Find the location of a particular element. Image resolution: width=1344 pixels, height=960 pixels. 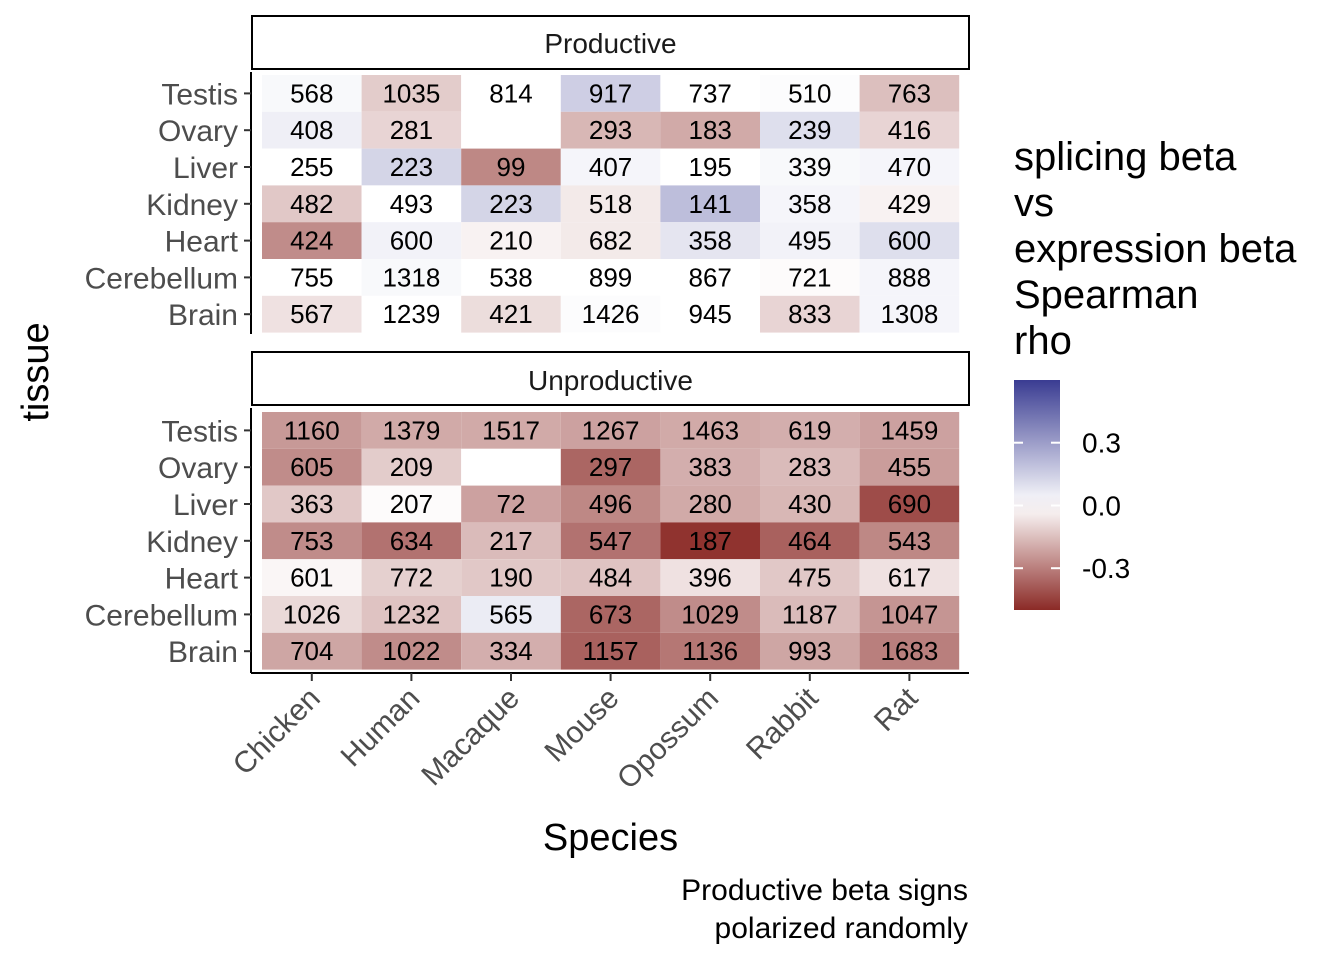

cell-count-label: 601 is located at coordinates (311, 578).